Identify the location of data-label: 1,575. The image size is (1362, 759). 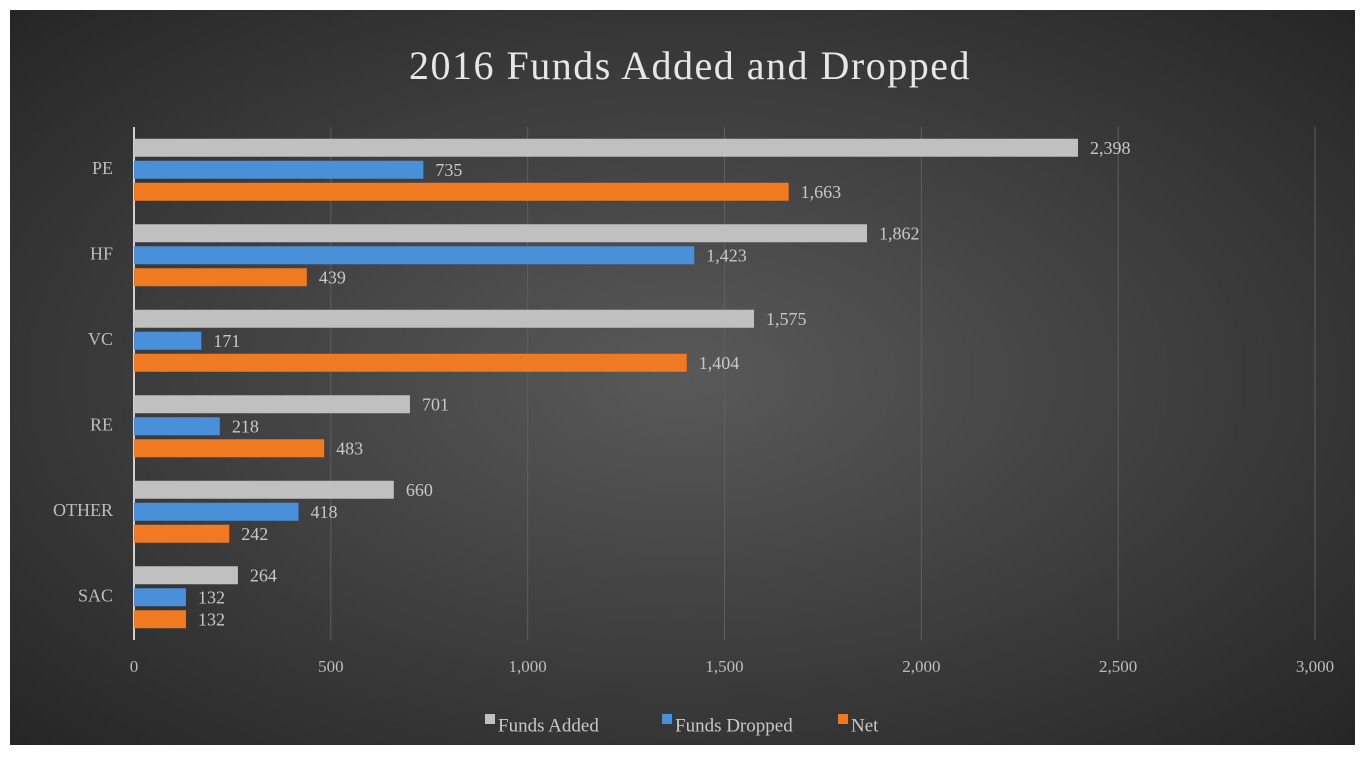
(786, 319).